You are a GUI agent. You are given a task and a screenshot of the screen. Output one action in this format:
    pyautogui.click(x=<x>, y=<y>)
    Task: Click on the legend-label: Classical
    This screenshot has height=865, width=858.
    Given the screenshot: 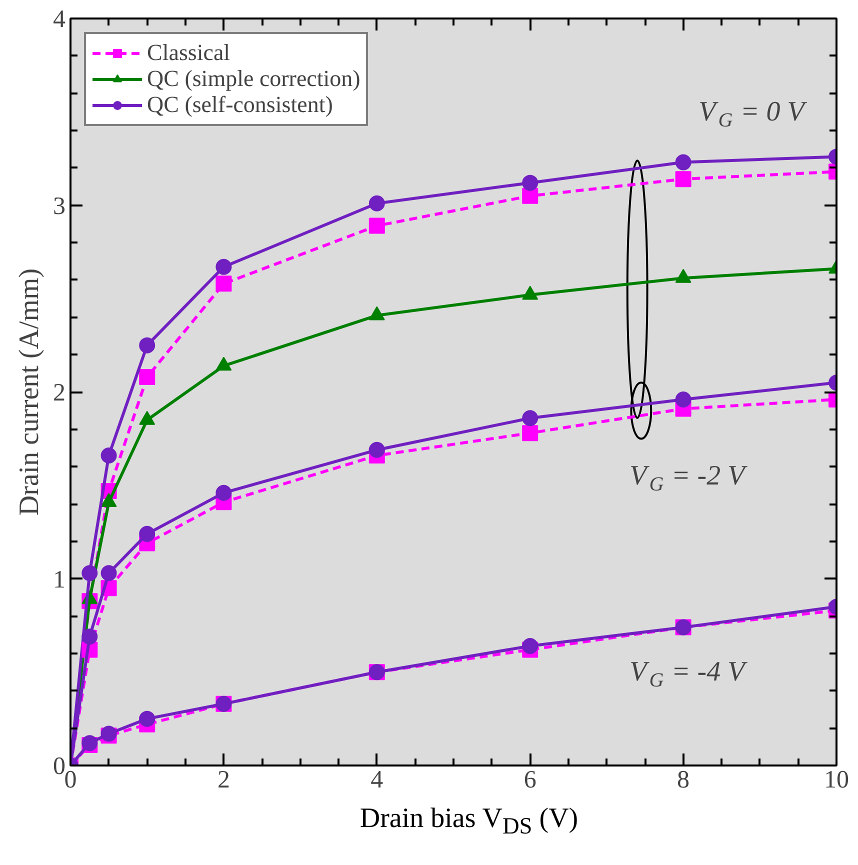 What is the action you would take?
    pyautogui.click(x=188, y=53)
    